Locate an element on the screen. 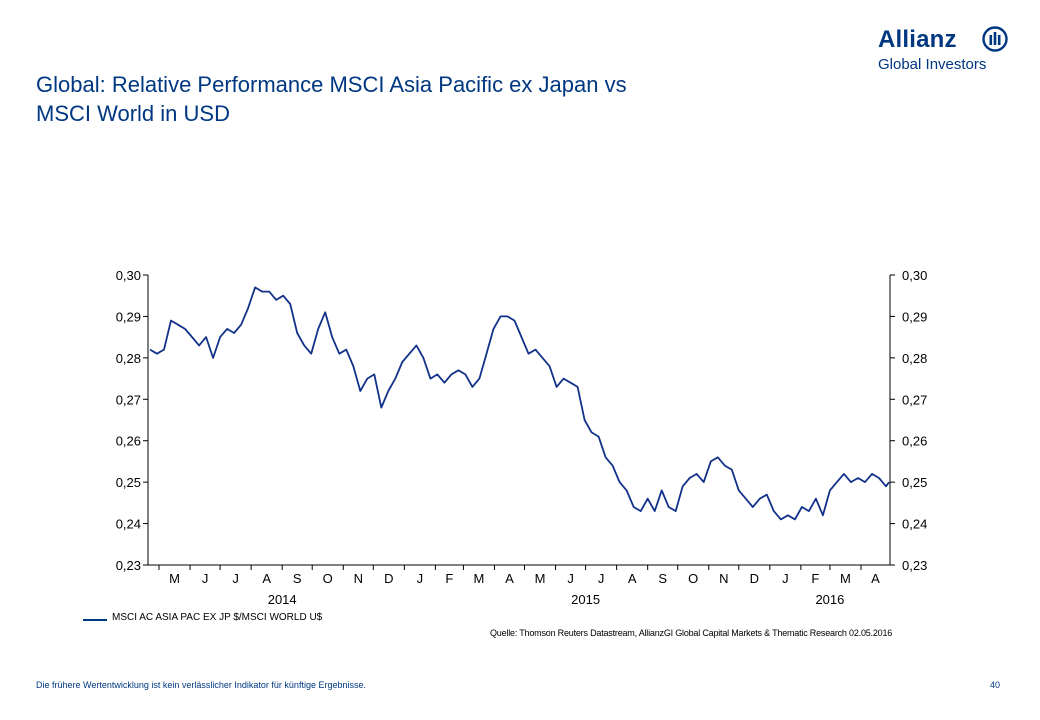 This screenshot has height=720, width=1040. y-tick-label-left: 0,30 is located at coordinates (128, 275).